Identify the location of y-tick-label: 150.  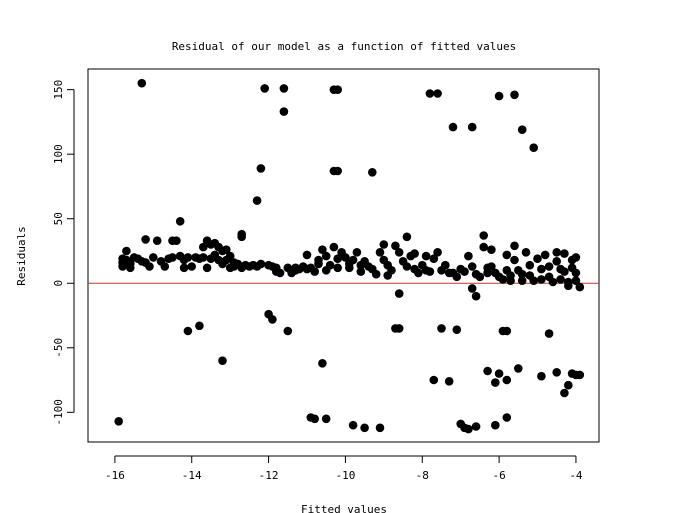
(58, 90).